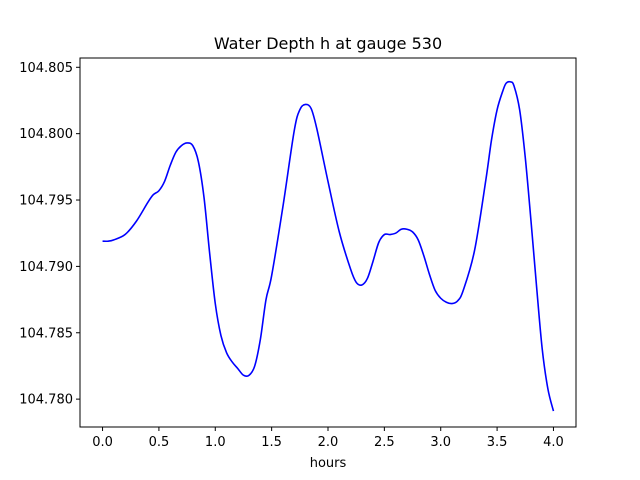 This screenshot has height=480, width=640. I want to click on y-tick-label: 104.805, so click(46, 68).